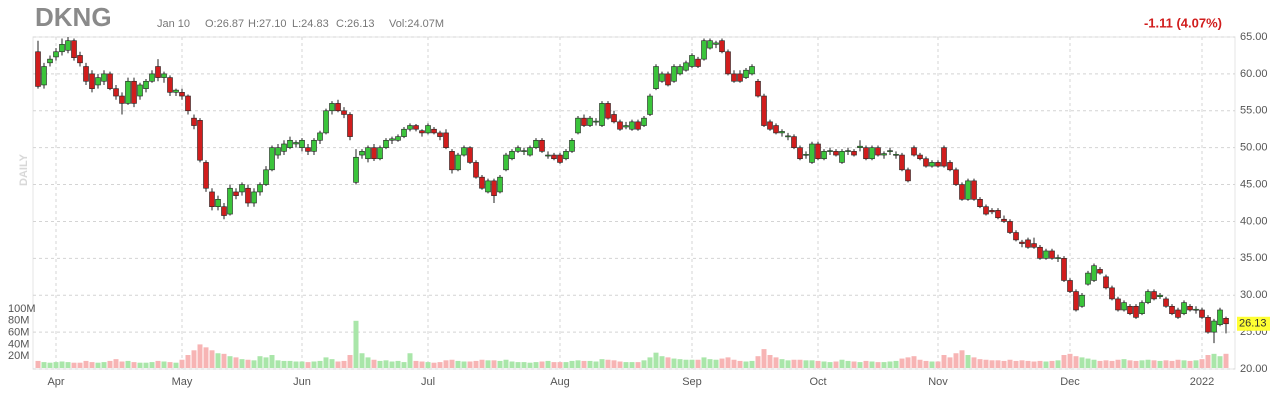 The width and height of the screenshot is (1280, 400). I want to click on symbol: DKNG, so click(73, 17).